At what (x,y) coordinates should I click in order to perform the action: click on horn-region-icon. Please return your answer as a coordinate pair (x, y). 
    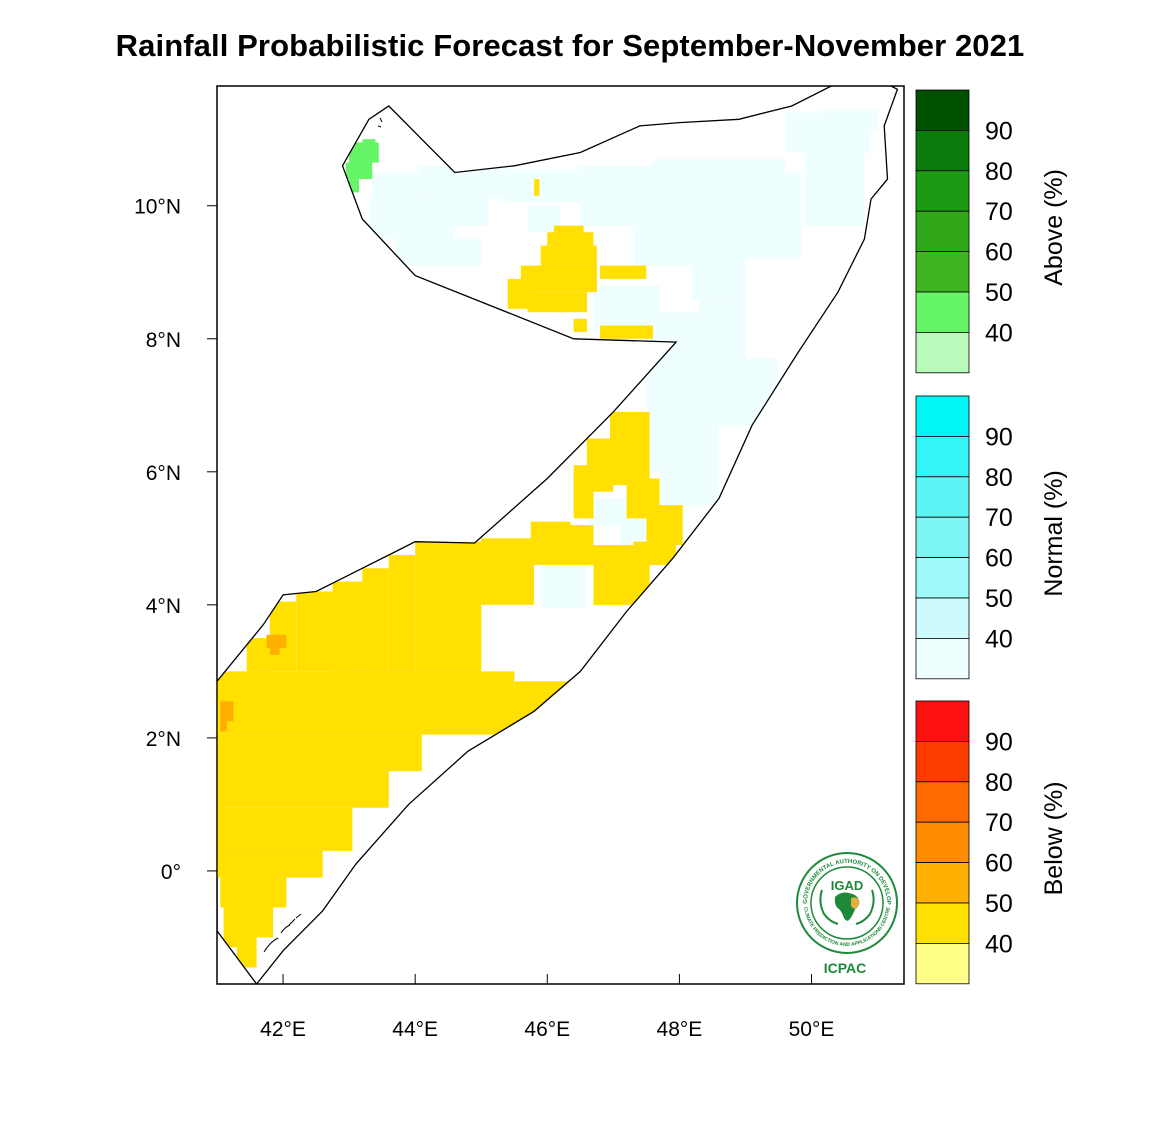
    Looking at the image, I should click on (855, 903).